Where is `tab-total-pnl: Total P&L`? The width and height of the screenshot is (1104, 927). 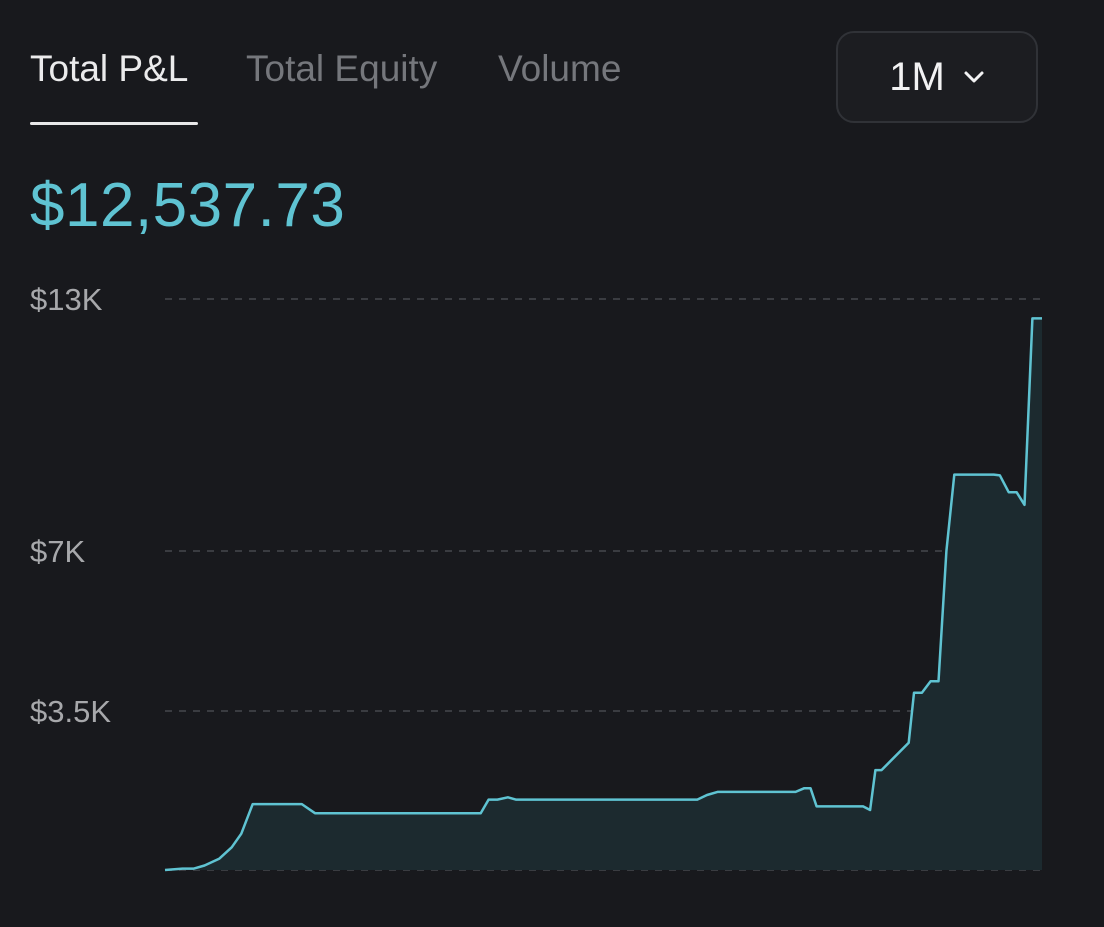 tab-total-pnl: Total P&L is located at coordinates (109, 68).